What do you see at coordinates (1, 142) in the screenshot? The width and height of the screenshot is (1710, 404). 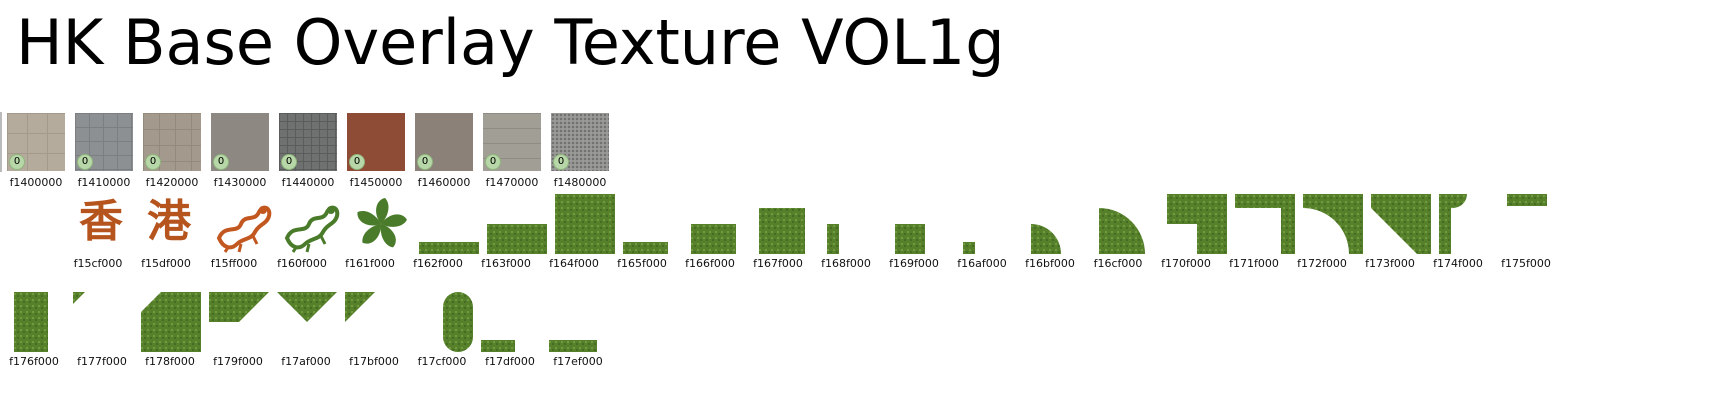 I see `selection-divider` at bounding box center [1, 142].